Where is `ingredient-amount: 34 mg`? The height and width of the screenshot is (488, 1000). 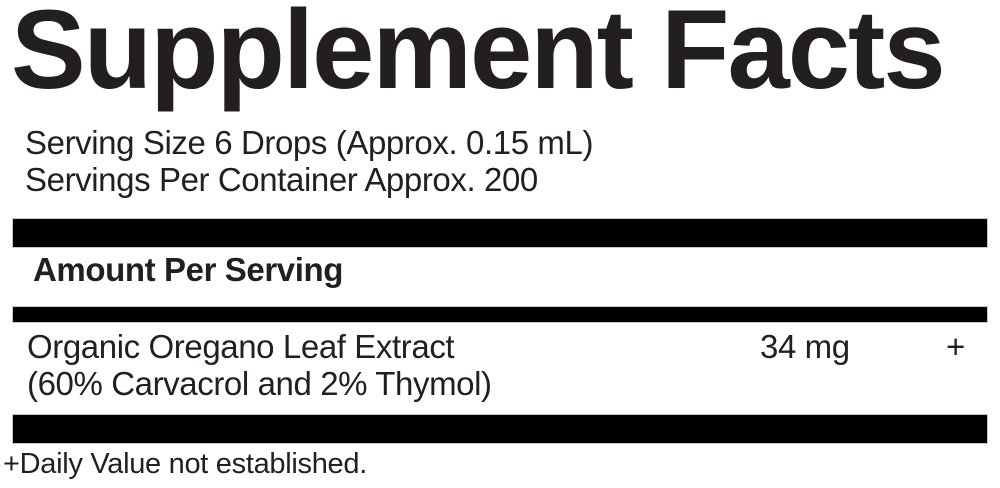
ingredient-amount: 34 mg is located at coordinates (805, 346).